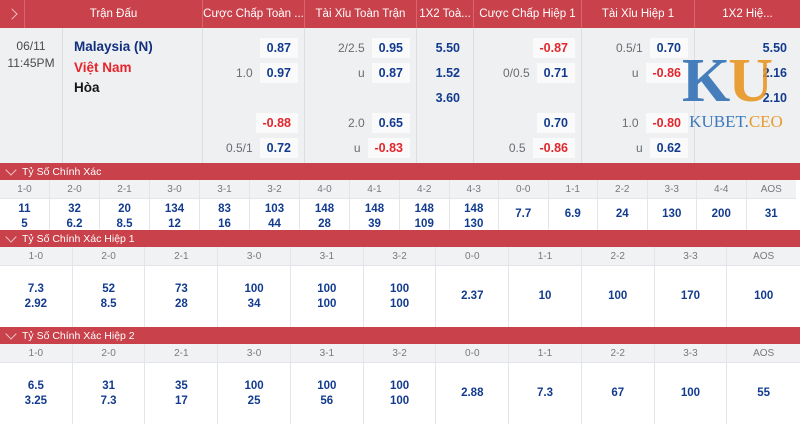 The height and width of the screenshot is (424, 800). I want to click on odds-cell: 2/2.5 0.95, so click(360, 47).